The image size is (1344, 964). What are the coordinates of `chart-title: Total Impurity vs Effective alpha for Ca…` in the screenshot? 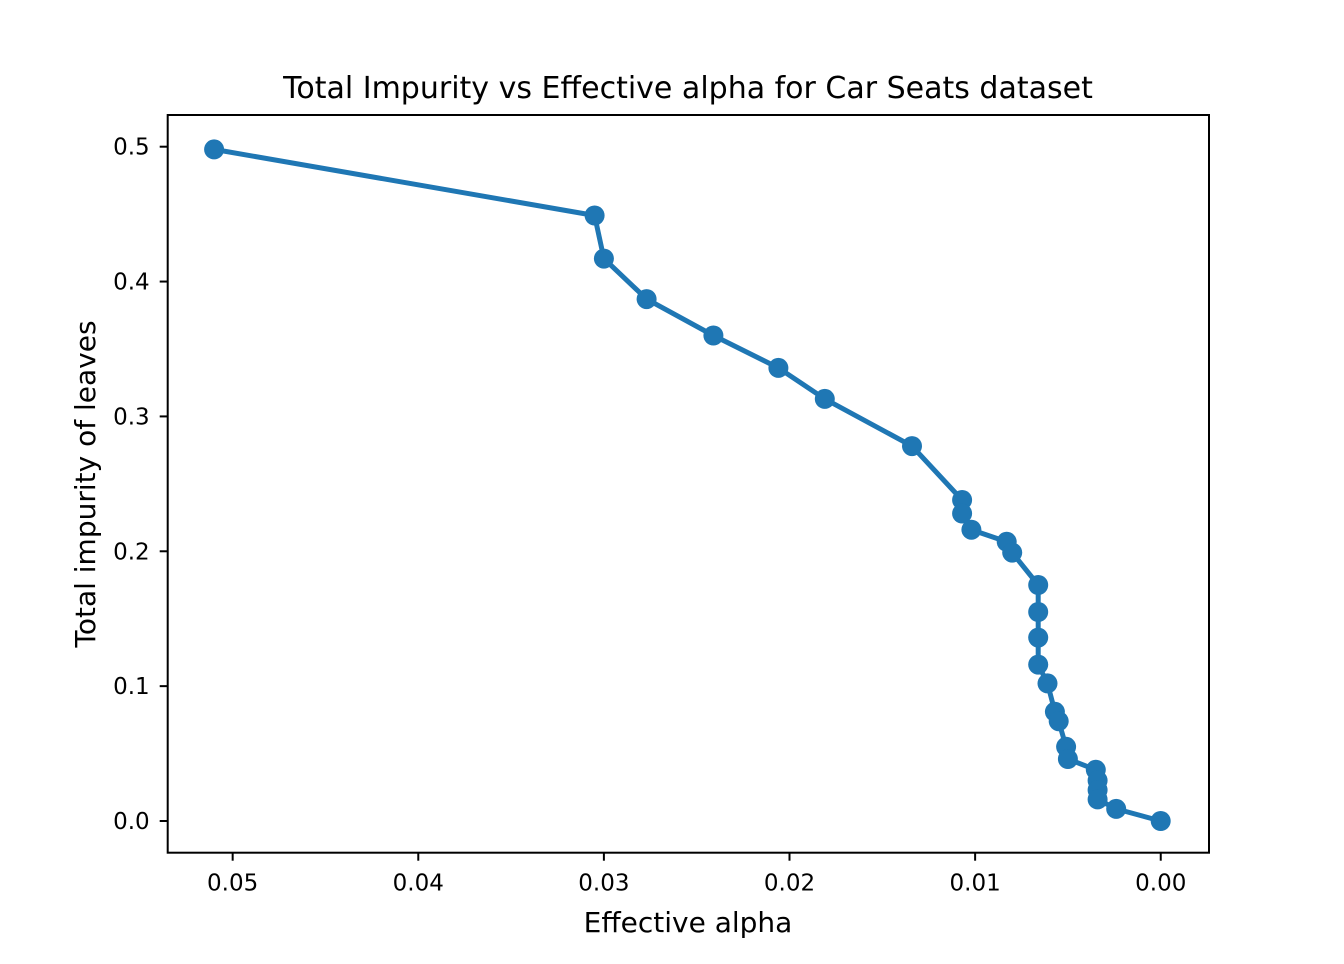 It's located at (687, 88).